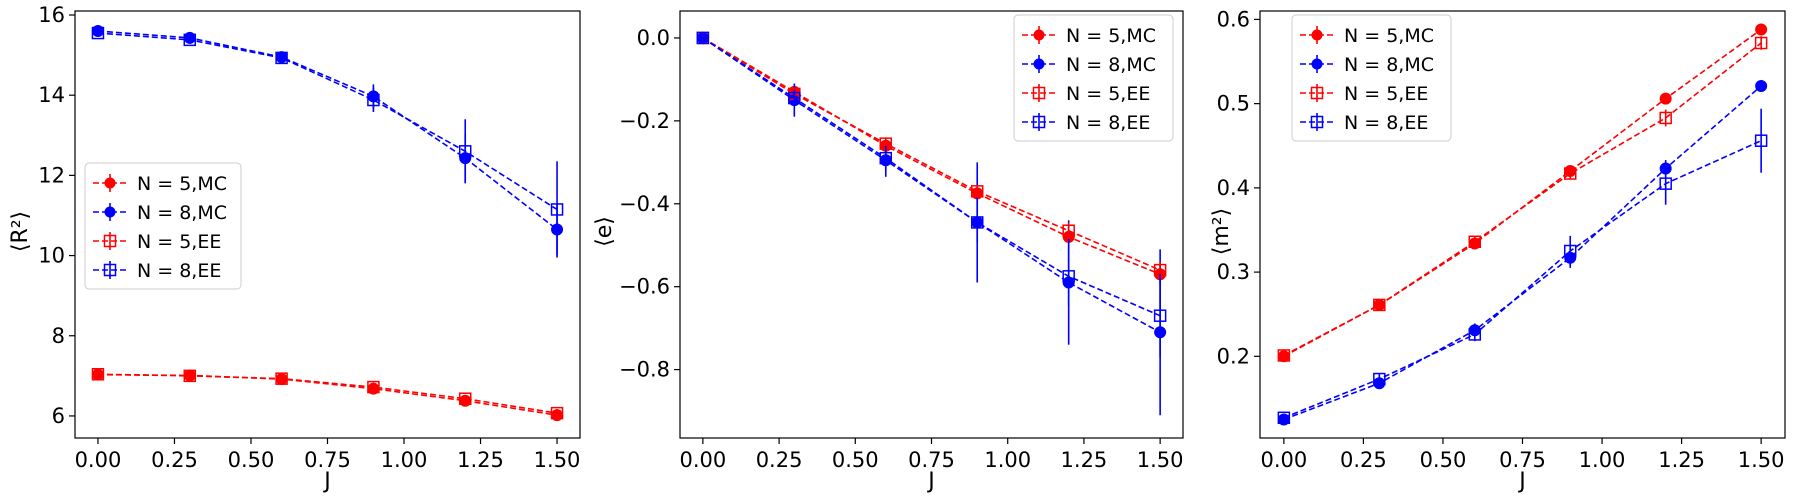  Describe the element at coordinates (58, 336) in the screenshot. I see `y-tick-label: 8` at that location.